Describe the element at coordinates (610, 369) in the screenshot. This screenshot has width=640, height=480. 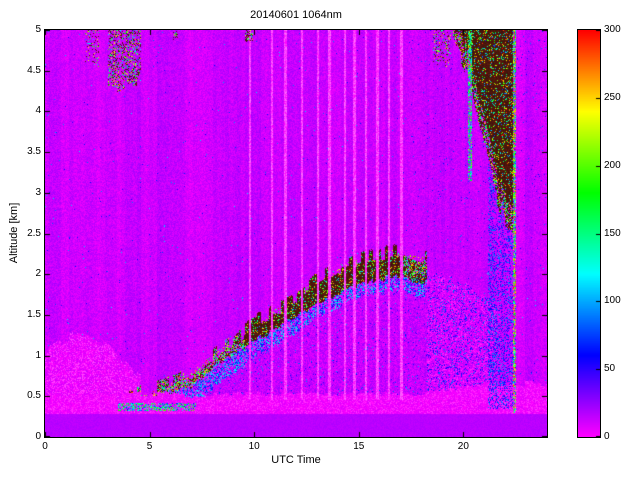
I see `colorbar-tick-label: 50` at that location.